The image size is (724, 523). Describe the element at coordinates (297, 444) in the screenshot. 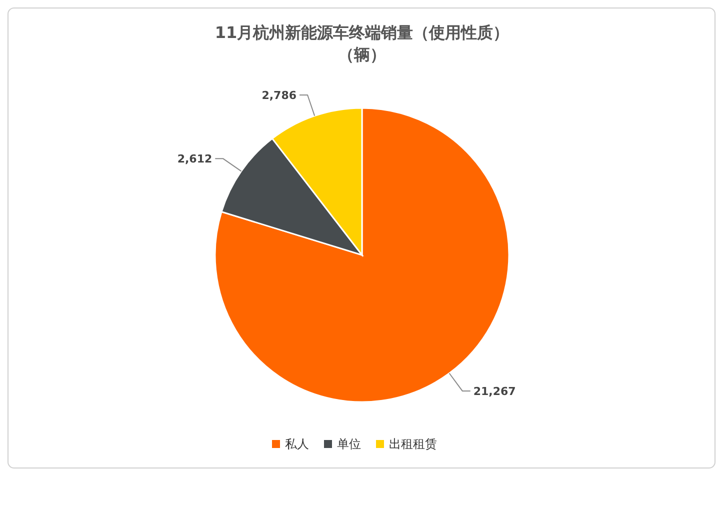

I see `legend-label: 私人` at that location.